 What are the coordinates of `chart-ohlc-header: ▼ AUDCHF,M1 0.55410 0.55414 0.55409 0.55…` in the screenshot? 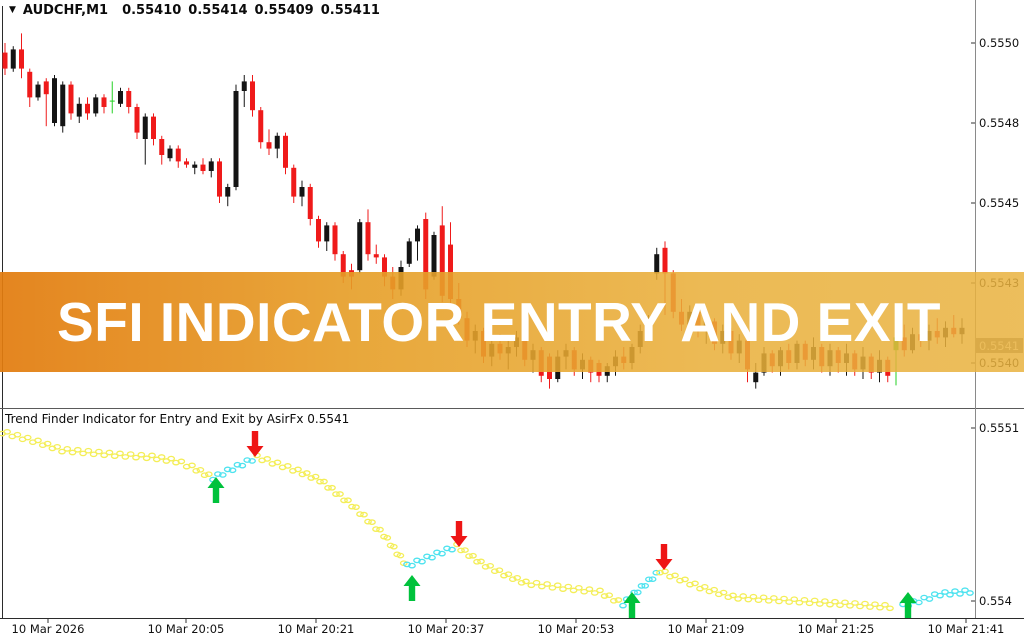 It's located at (198, 10).